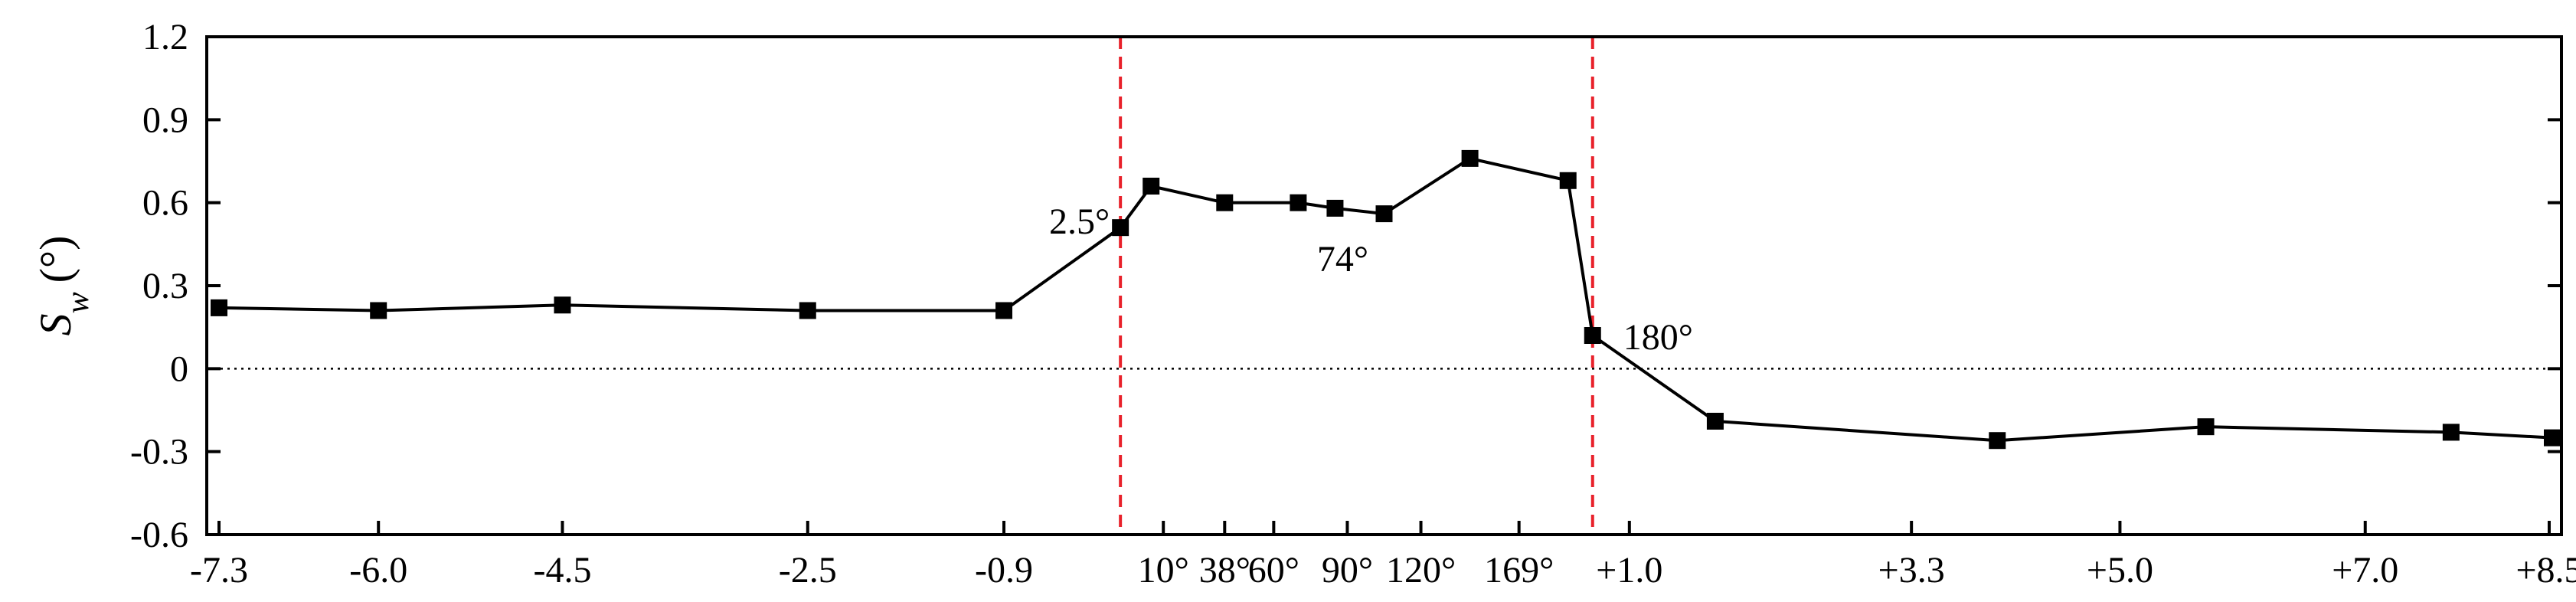  Describe the element at coordinates (159, 535) in the screenshot. I see `y-tick-label-6: -0.6` at that location.